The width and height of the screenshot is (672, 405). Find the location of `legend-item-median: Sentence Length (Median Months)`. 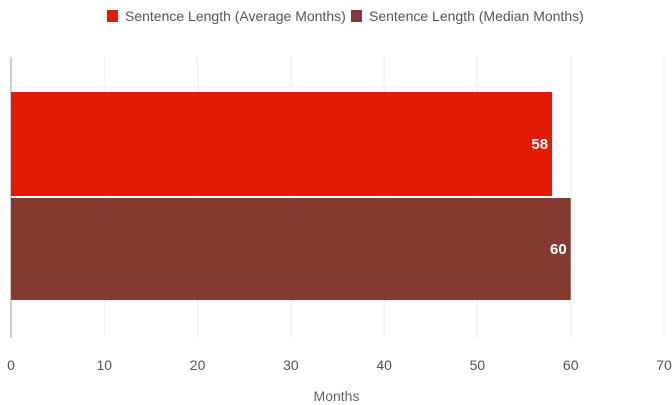

legend-item-median: Sentence Length (Median Months) is located at coordinates (467, 16).